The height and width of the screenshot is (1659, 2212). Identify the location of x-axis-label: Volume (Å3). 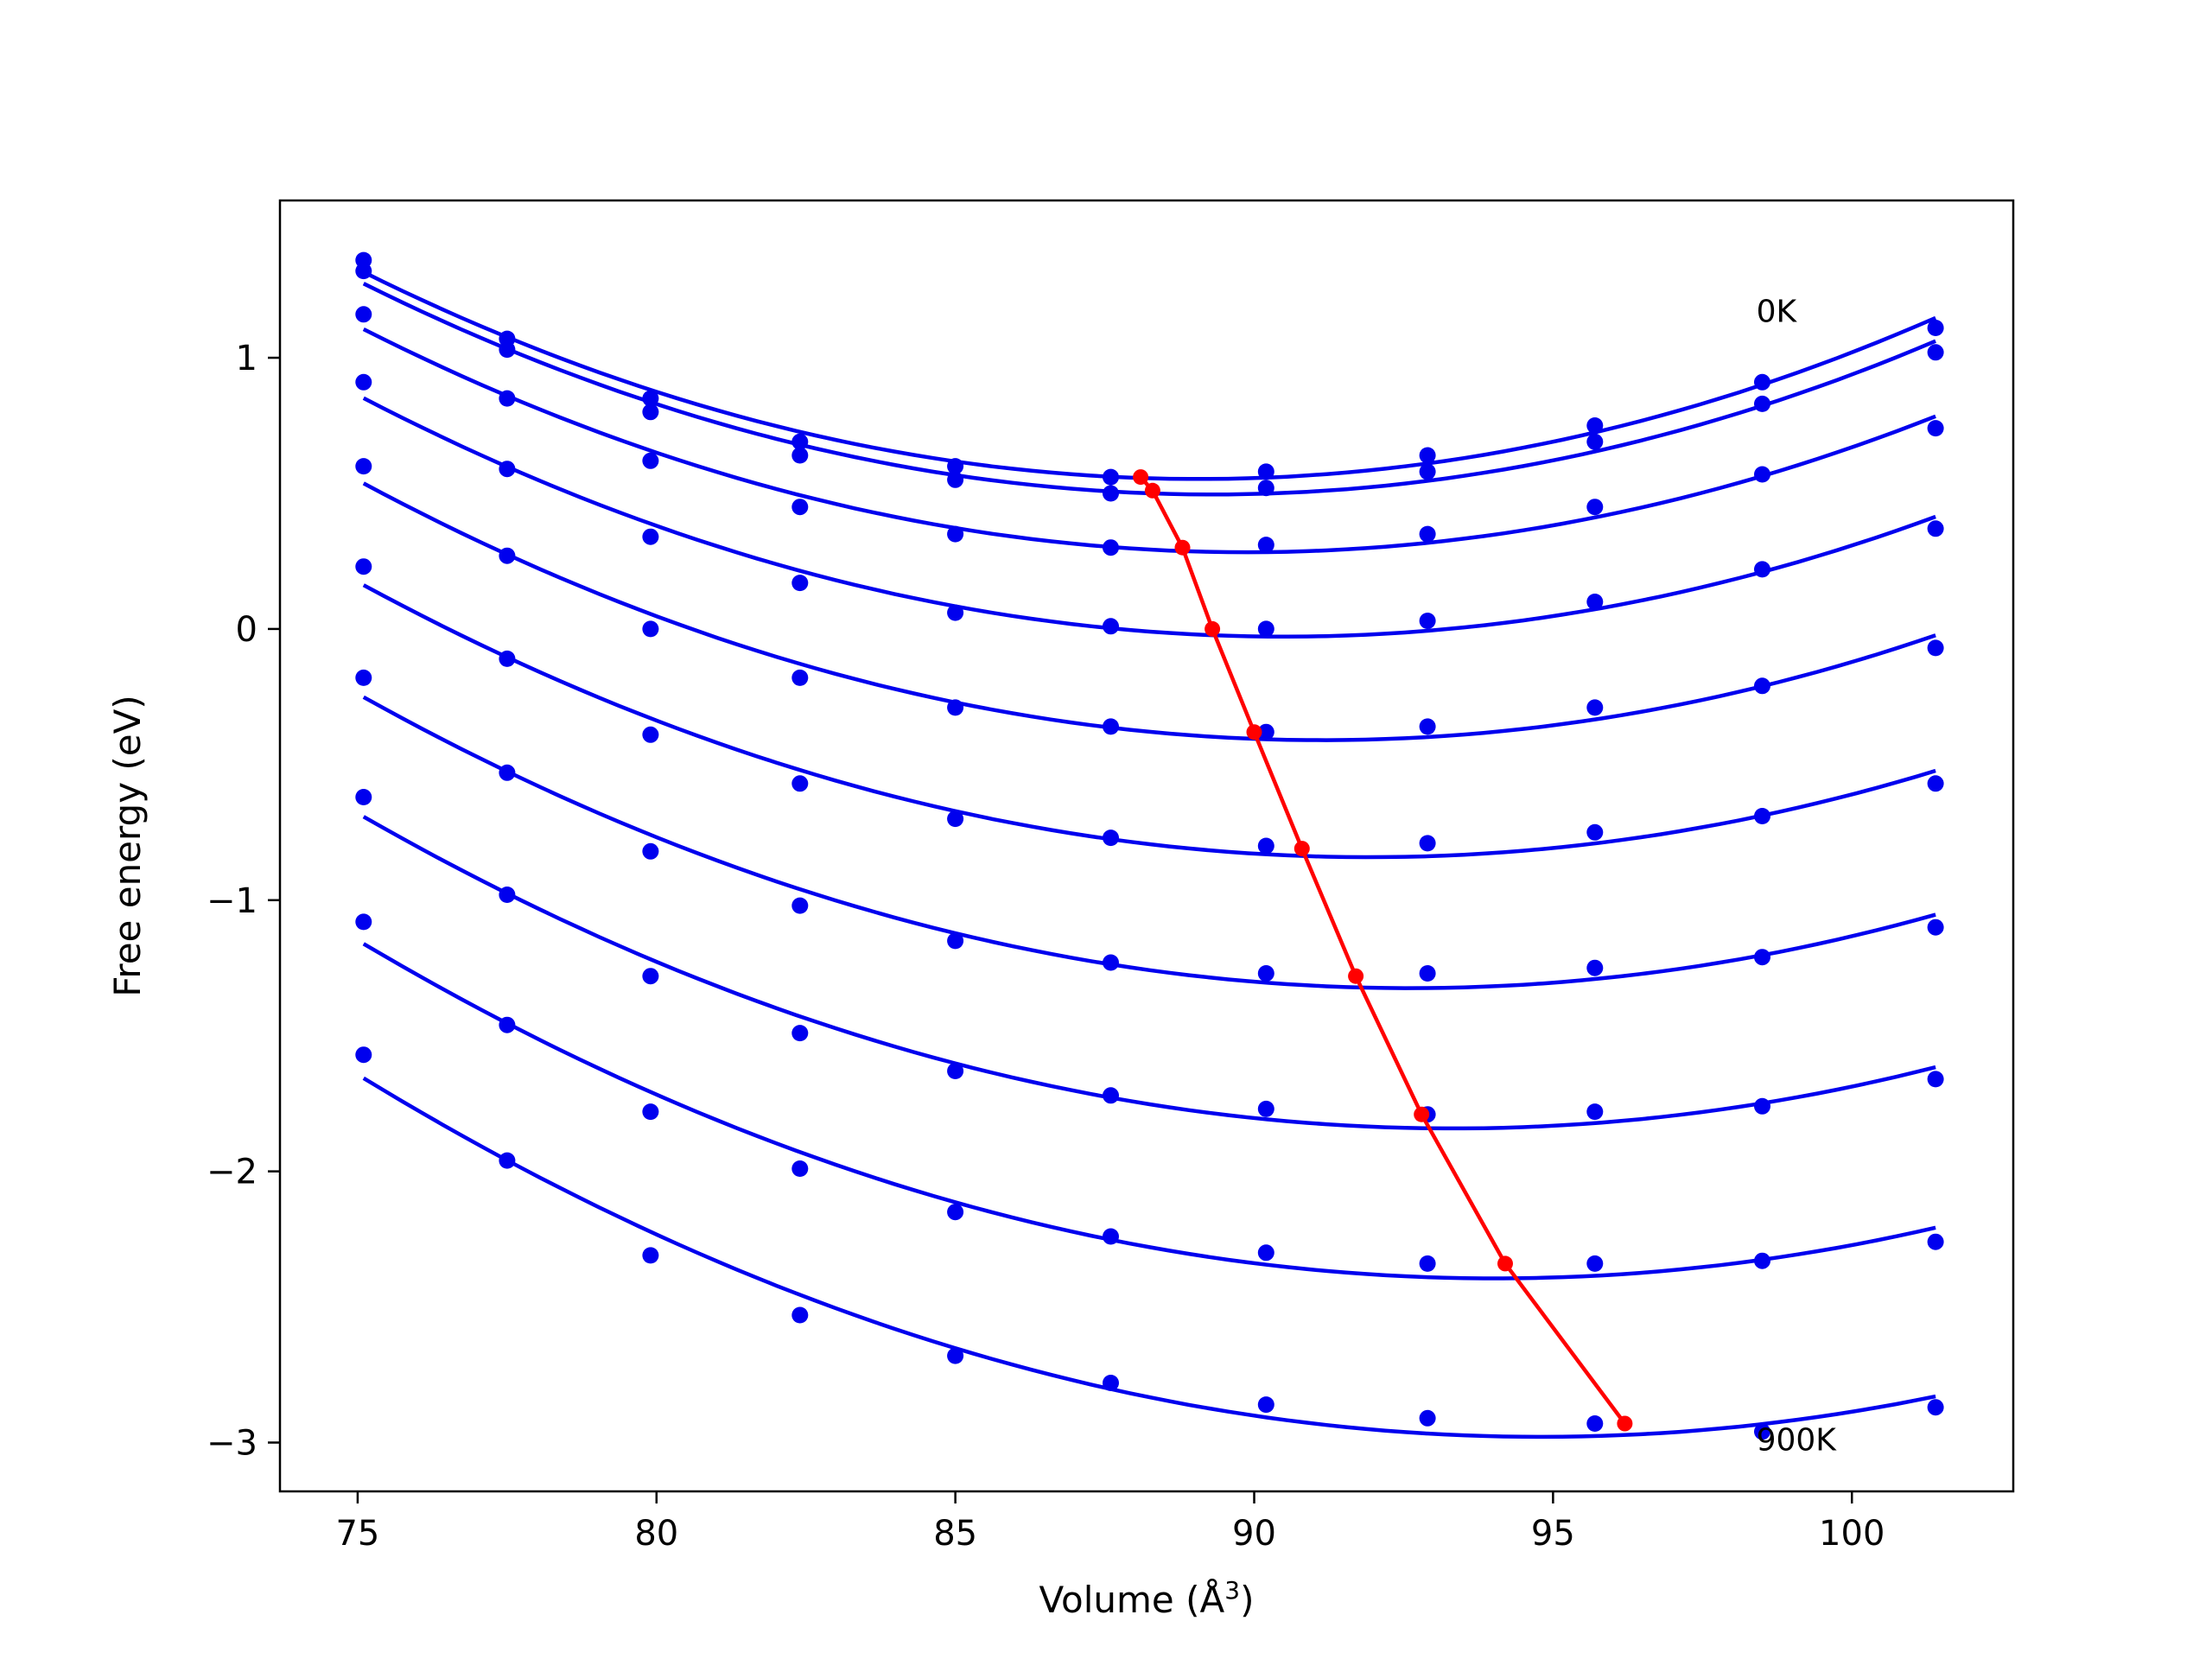
(1147, 1598).